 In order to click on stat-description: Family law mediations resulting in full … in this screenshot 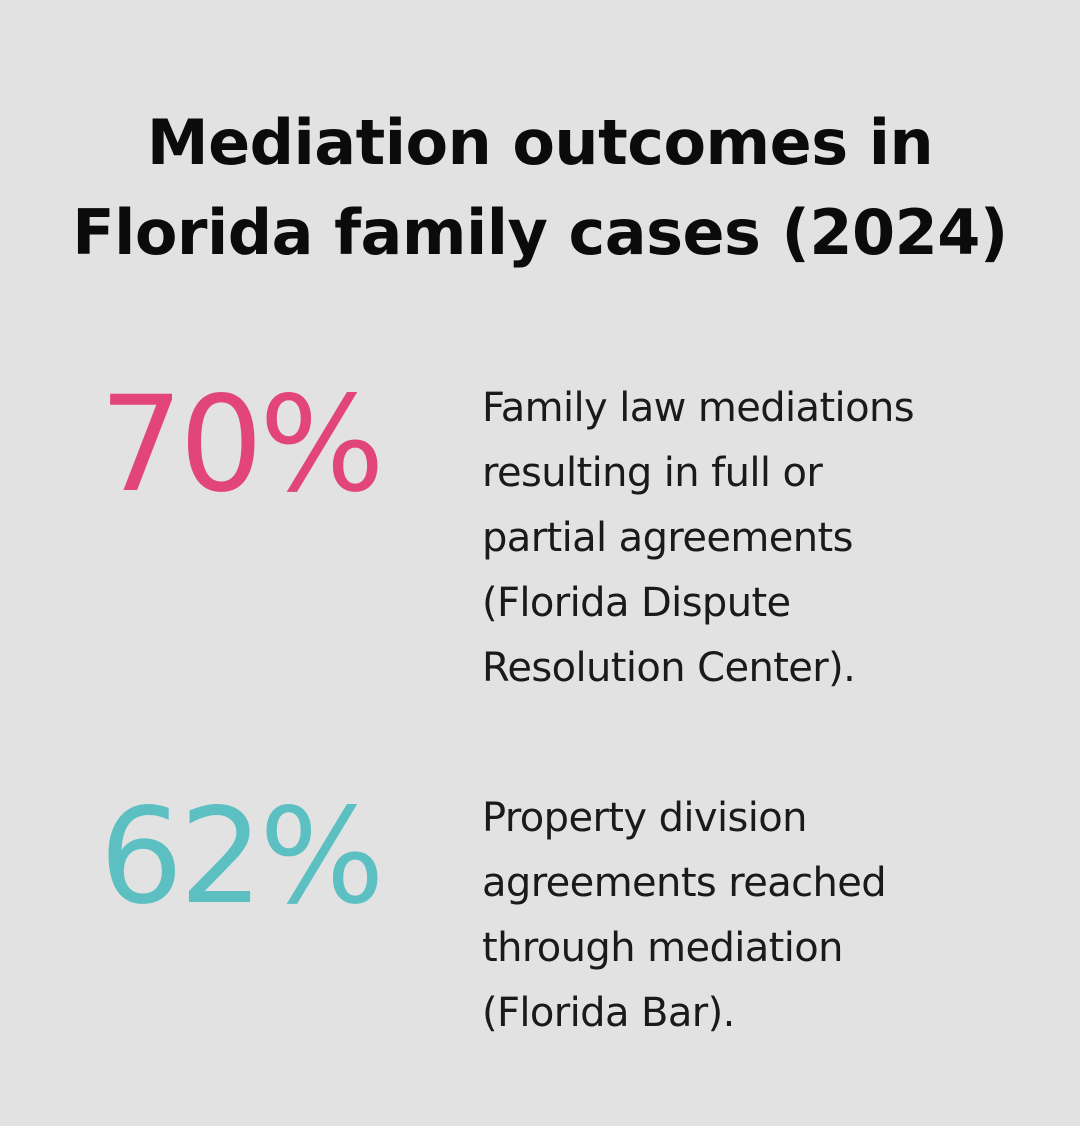, I will do `click(762, 538)`.